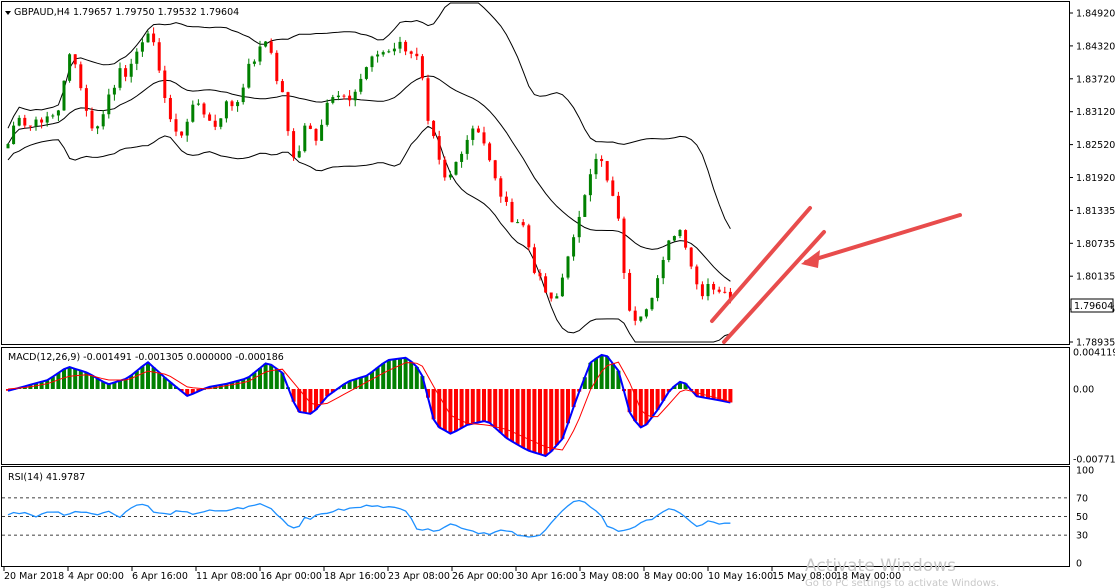 Image resolution: width=1115 pixels, height=588 pixels. Describe the element at coordinates (227, 576) in the screenshot. I see `time-axis-label: 11 Apr 08:00` at that location.